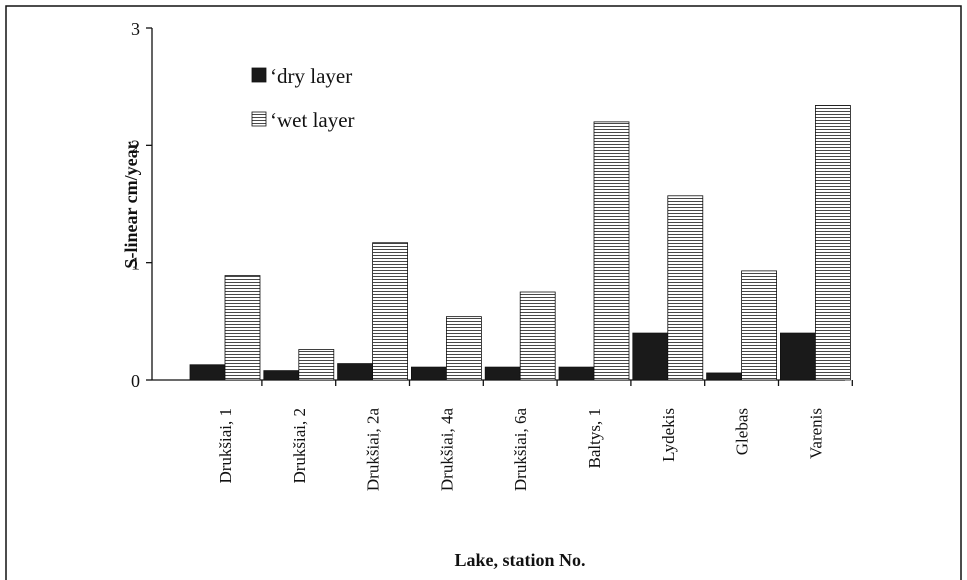 The width and height of the screenshot is (967, 580). What do you see at coordinates (594, 438) in the screenshot?
I see `x-tick-label: Baltys, 1` at bounding box center [594, 438].